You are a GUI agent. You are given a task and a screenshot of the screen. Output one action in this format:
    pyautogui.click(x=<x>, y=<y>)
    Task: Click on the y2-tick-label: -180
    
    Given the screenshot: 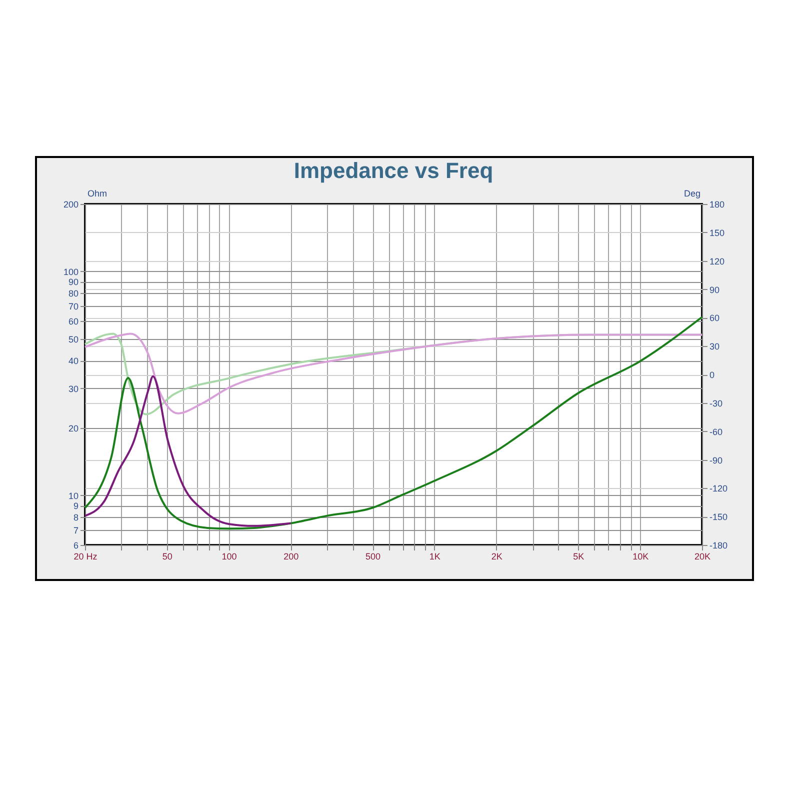 What is the action you would take?
    pyautogui.click(x=719, y=545)
    